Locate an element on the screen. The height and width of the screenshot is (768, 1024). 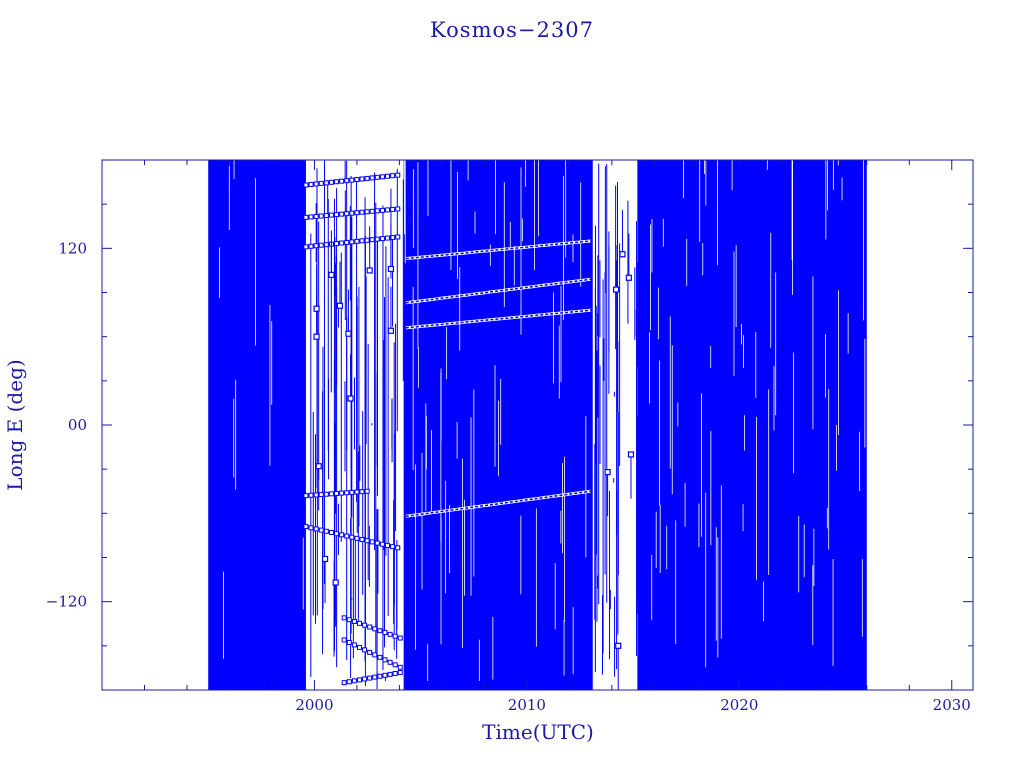
y-tick-label: 00 is located at coordinates (77, 425).